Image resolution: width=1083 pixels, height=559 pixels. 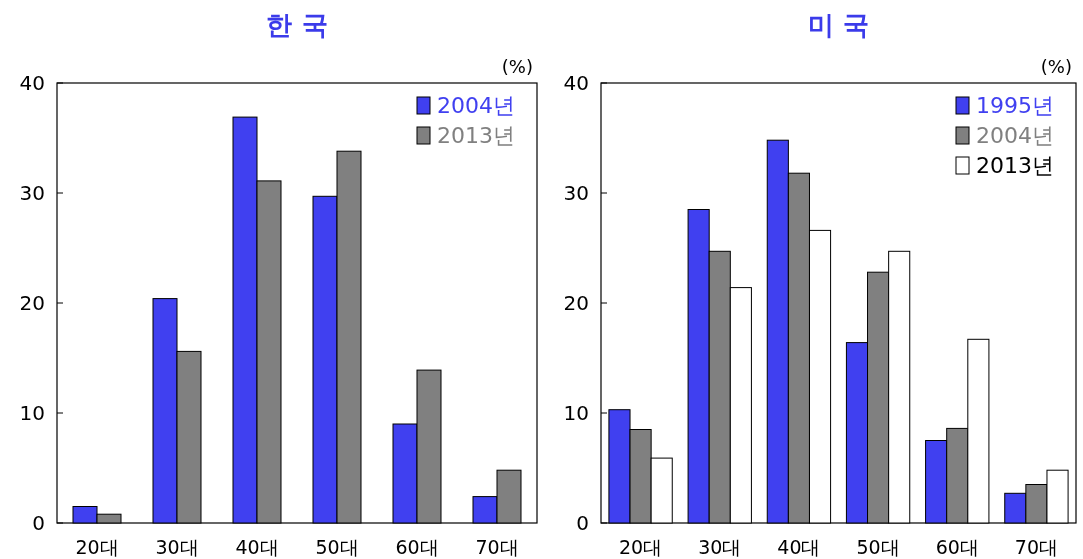 What do you see at coordinates (297, 25) in the screenshot?
I see `chart-title: 한 국` at bounding box center [297, 25].